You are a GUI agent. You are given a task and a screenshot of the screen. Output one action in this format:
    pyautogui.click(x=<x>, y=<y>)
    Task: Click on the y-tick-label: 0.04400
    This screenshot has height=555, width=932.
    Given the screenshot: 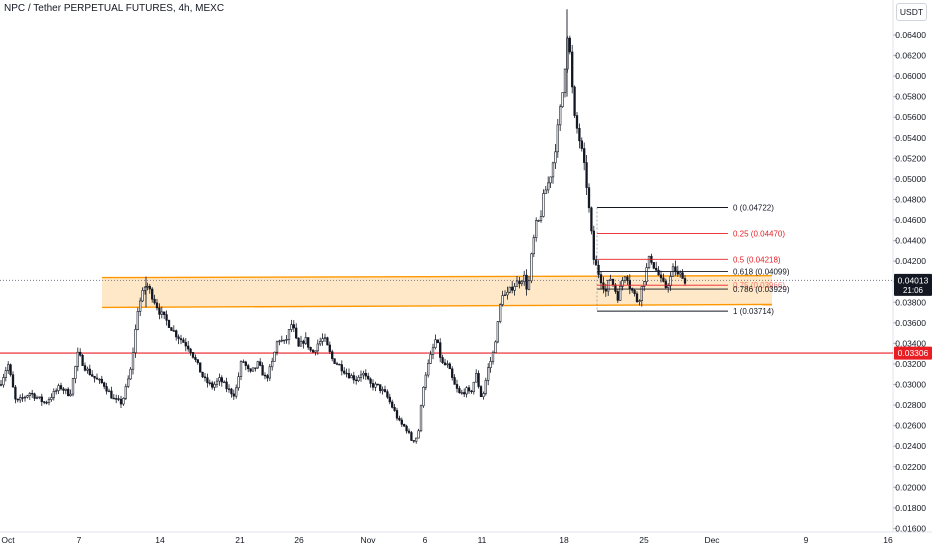 What is the action you would take?
    pyautogui.click(x=910, y=241)
    